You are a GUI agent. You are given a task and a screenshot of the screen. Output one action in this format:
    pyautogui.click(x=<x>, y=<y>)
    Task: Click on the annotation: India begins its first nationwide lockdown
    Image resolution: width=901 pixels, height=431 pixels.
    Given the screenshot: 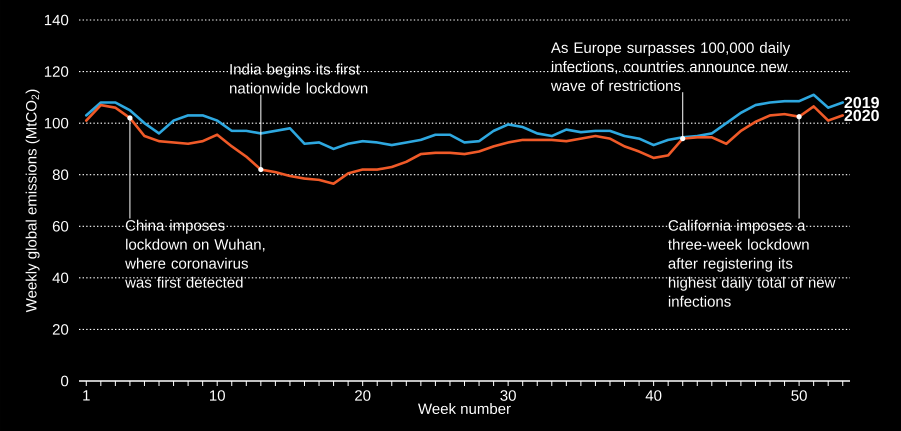 What is the action you would take?
    pyautogui.click(x=299, y=79)
    